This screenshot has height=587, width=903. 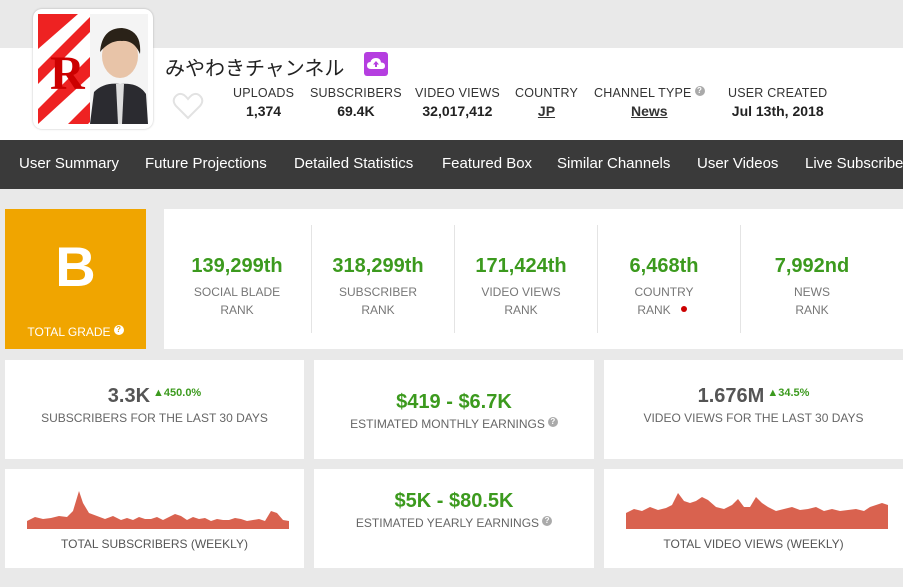 I want to click on stat-video-views: VIDEO VIEWS 32,017,412, so click(x=457, y=102).